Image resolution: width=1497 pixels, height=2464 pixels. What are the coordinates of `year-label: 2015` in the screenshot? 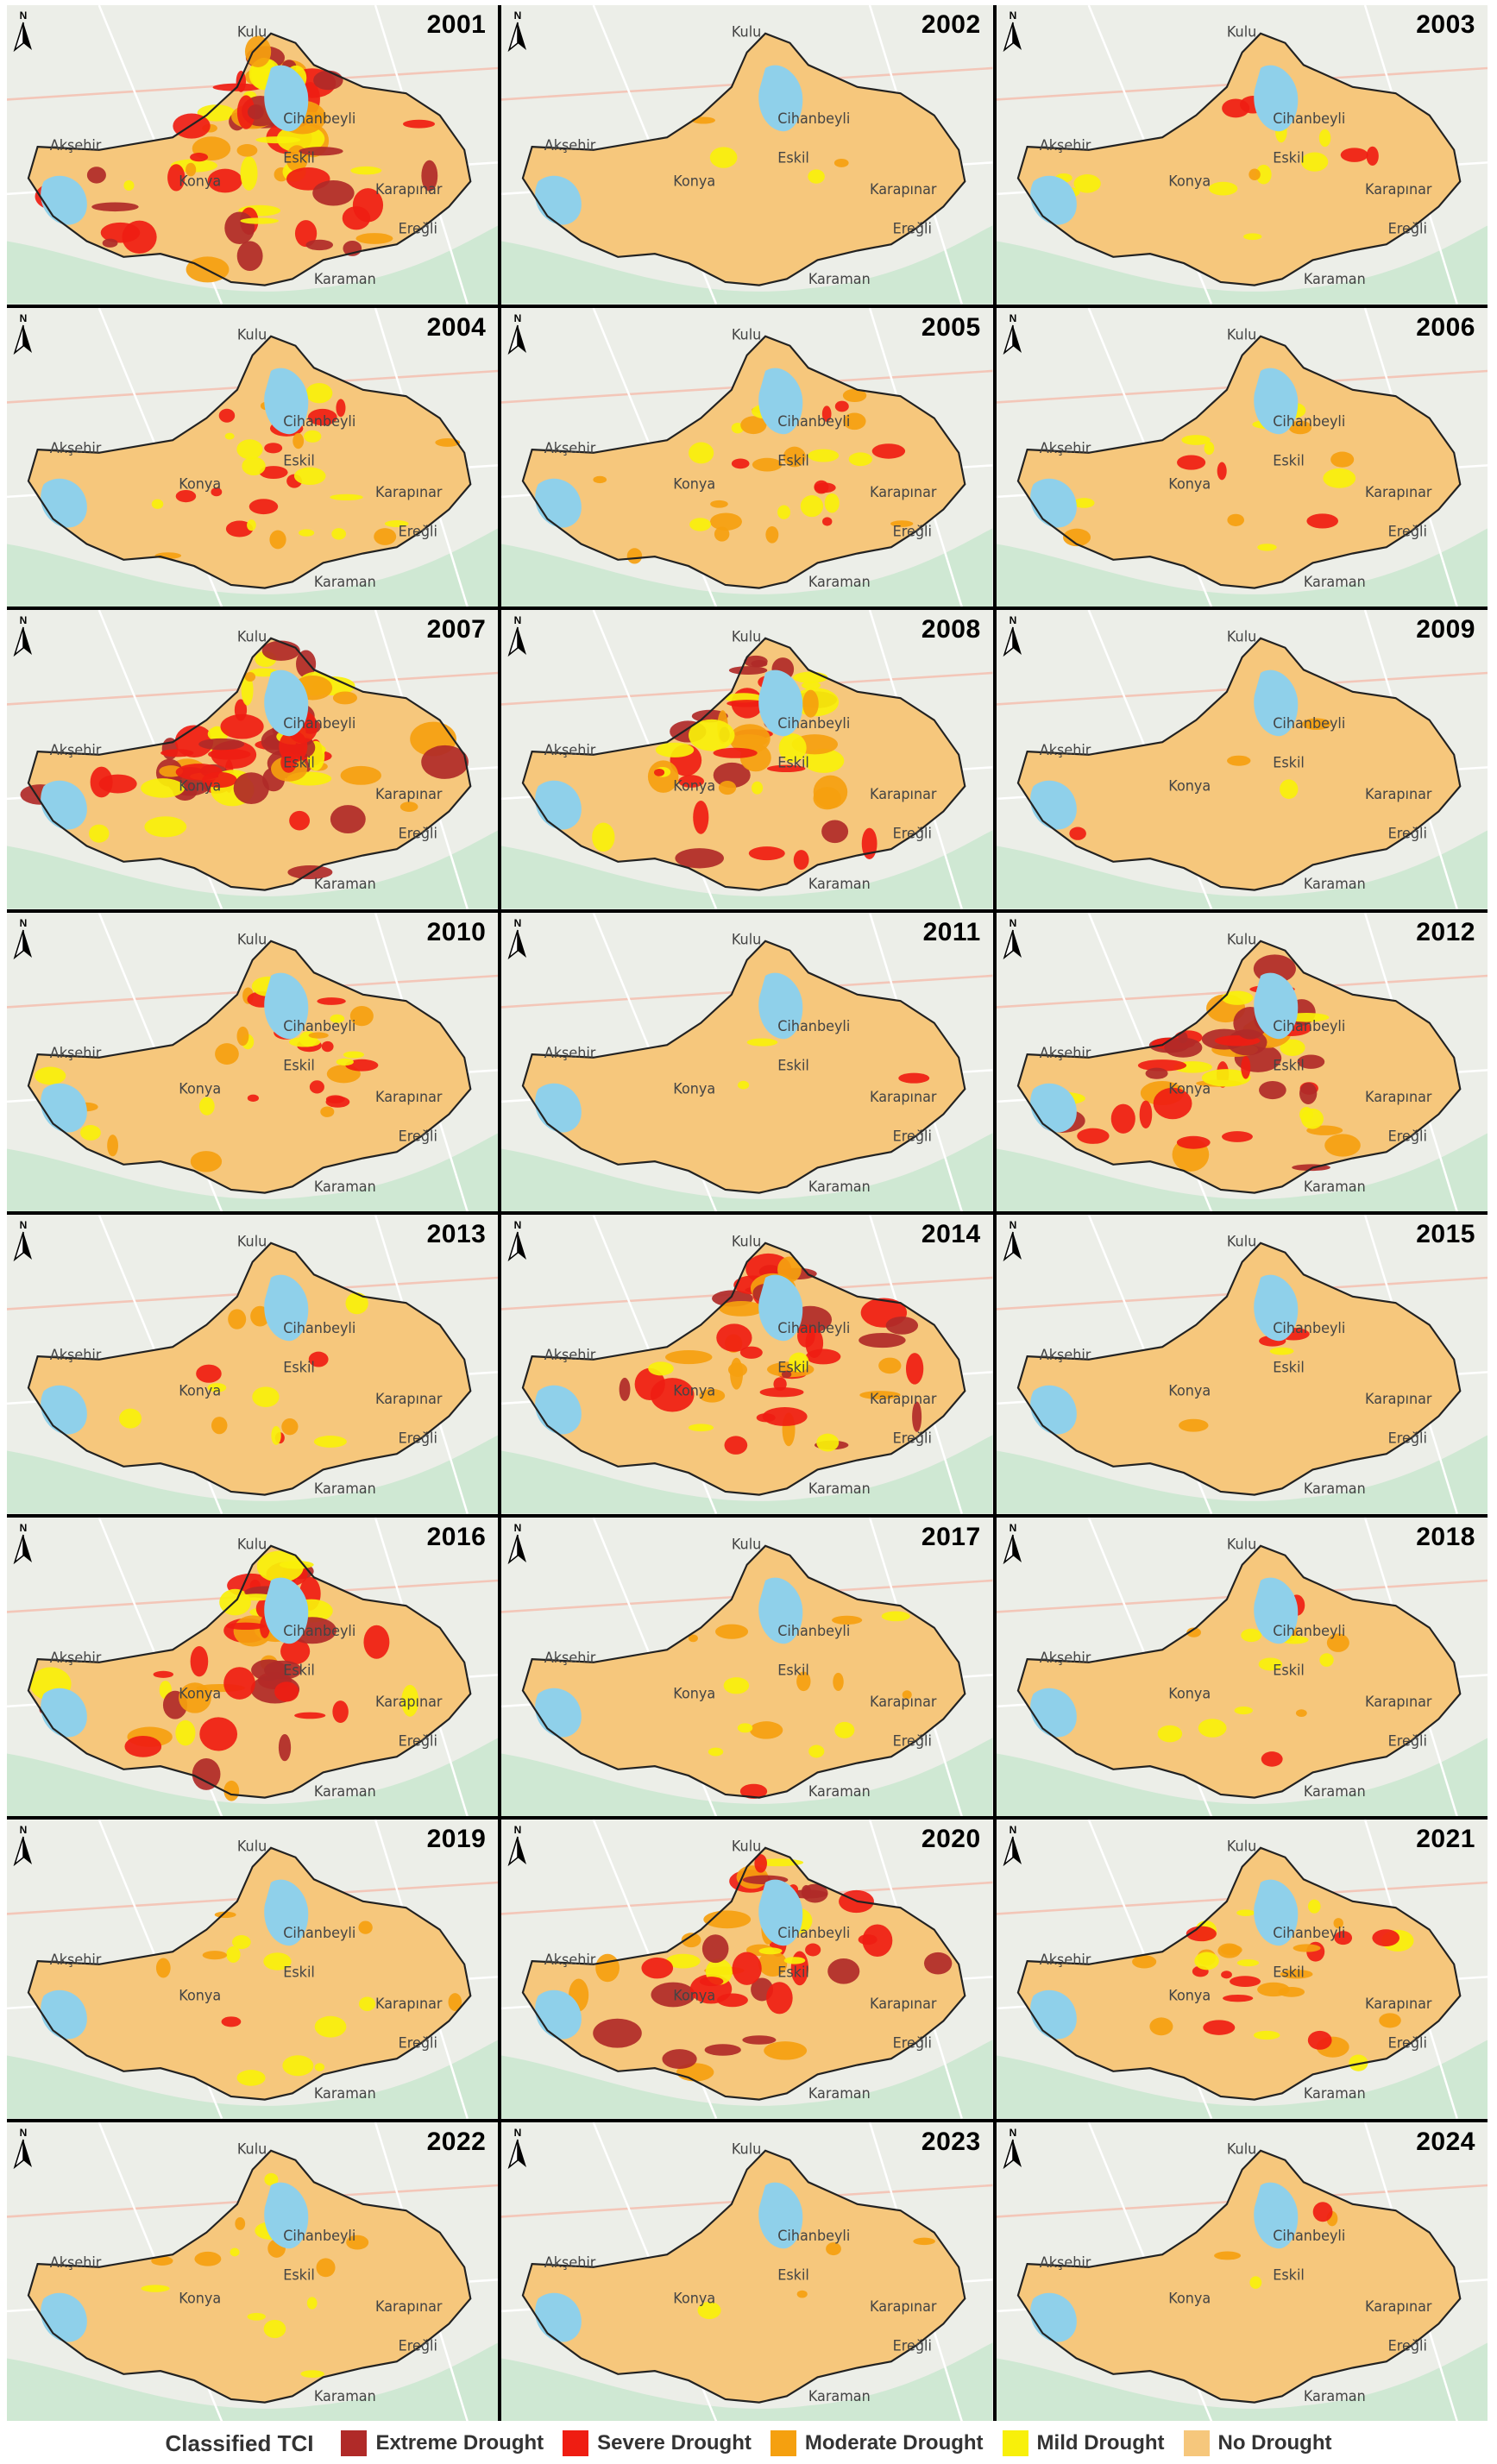 It's located at (1446, 1234).